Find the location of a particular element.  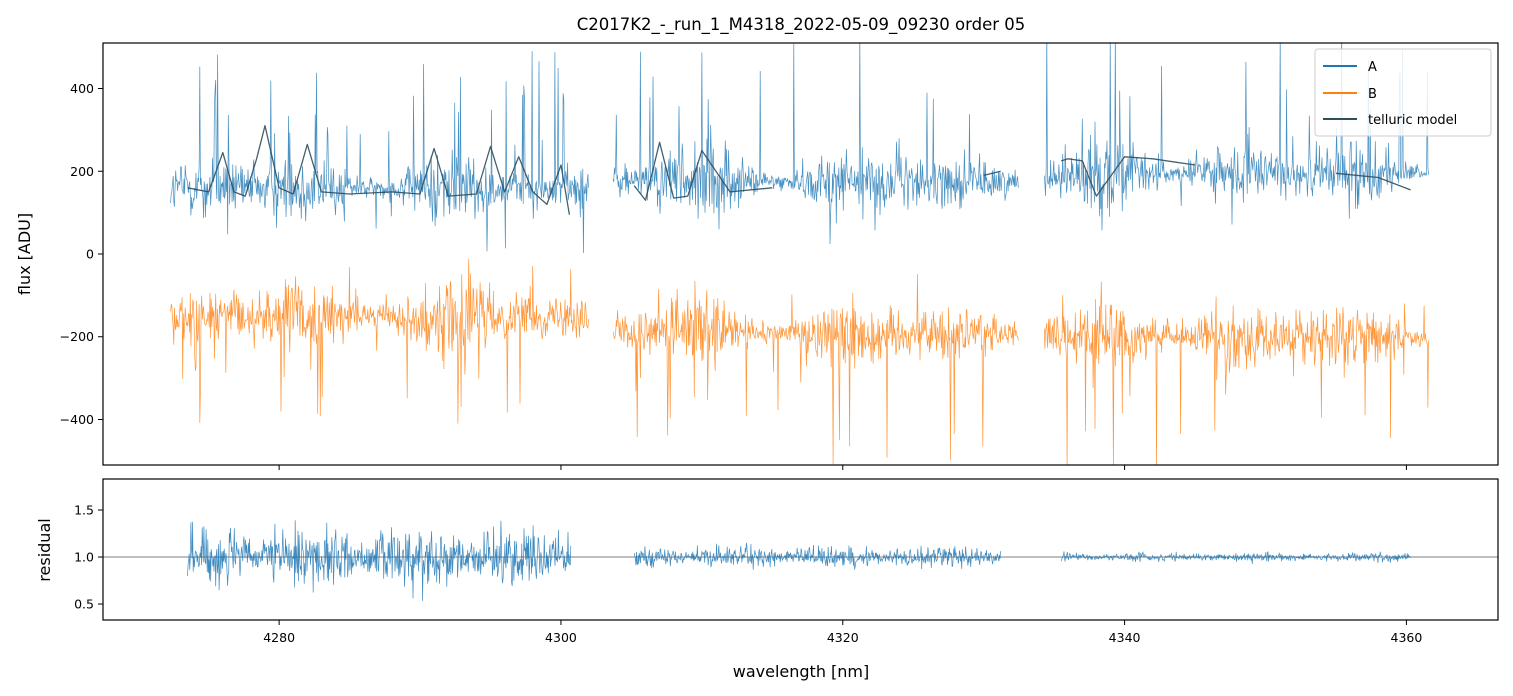

flux-y-tick-label: 400 is located at coordinates (82, 88).